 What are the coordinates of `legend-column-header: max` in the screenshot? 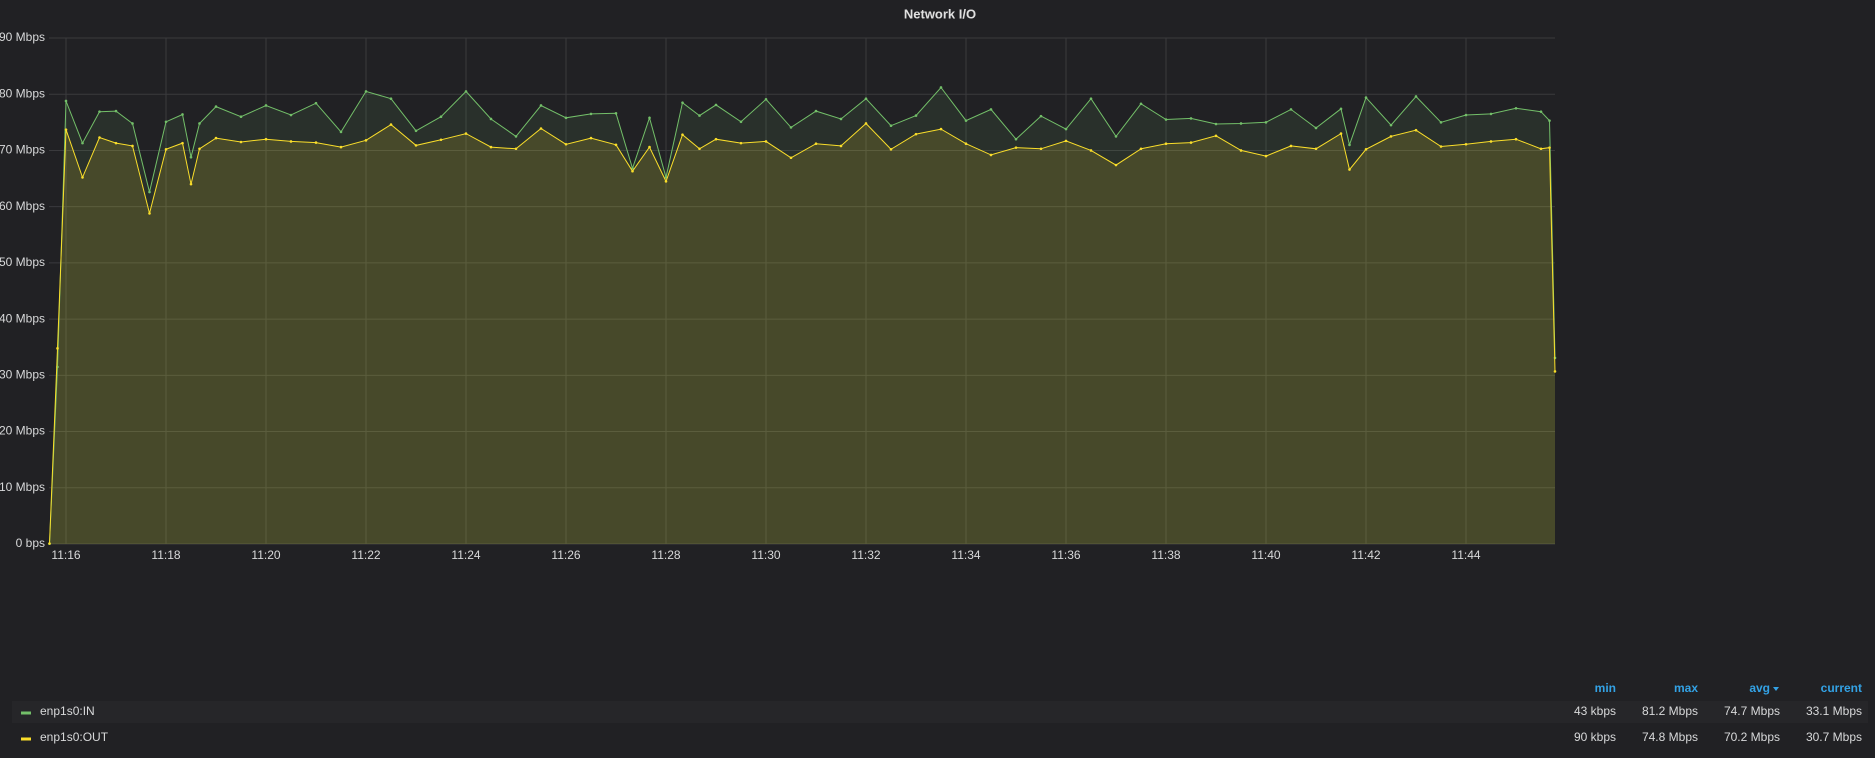 It's located at (1686, 688).